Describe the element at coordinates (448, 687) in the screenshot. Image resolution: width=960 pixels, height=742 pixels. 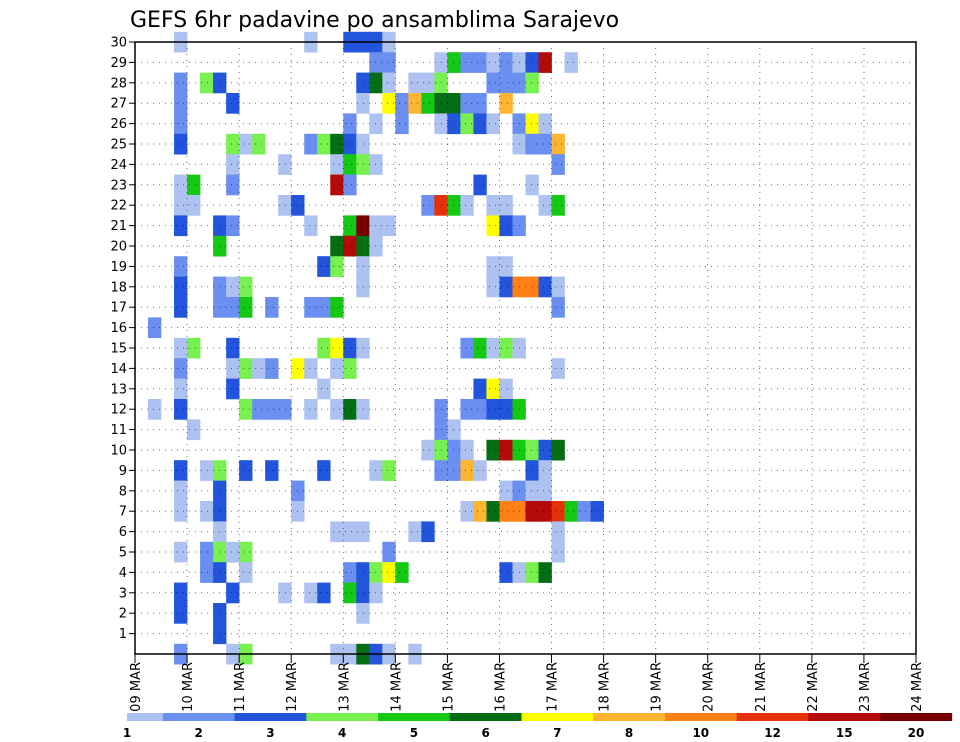
I see `x-tick-label: 15 MAR` at that location.